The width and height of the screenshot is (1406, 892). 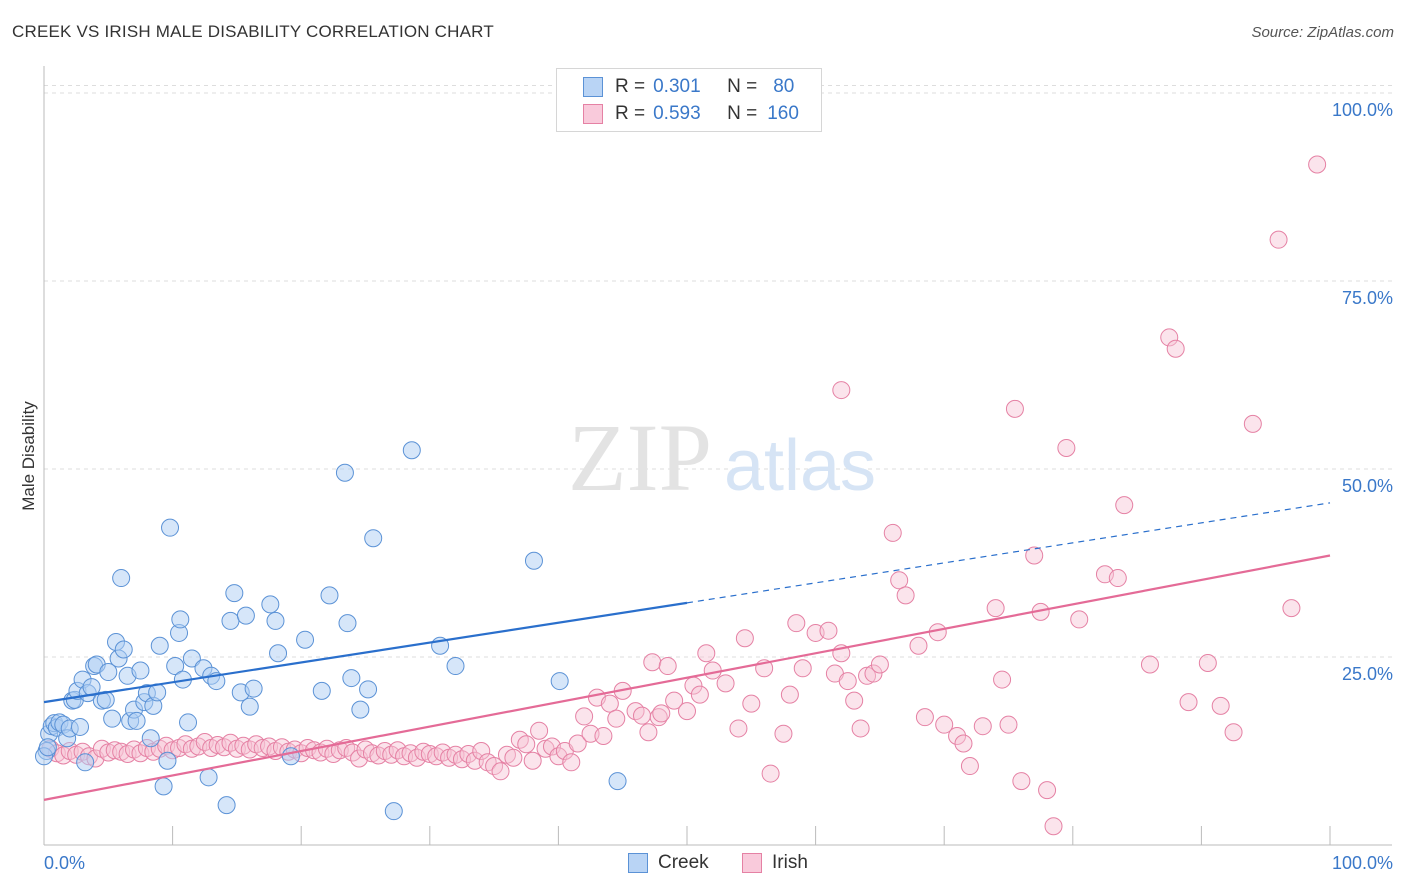 I want to click on watermark-zip: ZIP, so click(x=640, y=457).